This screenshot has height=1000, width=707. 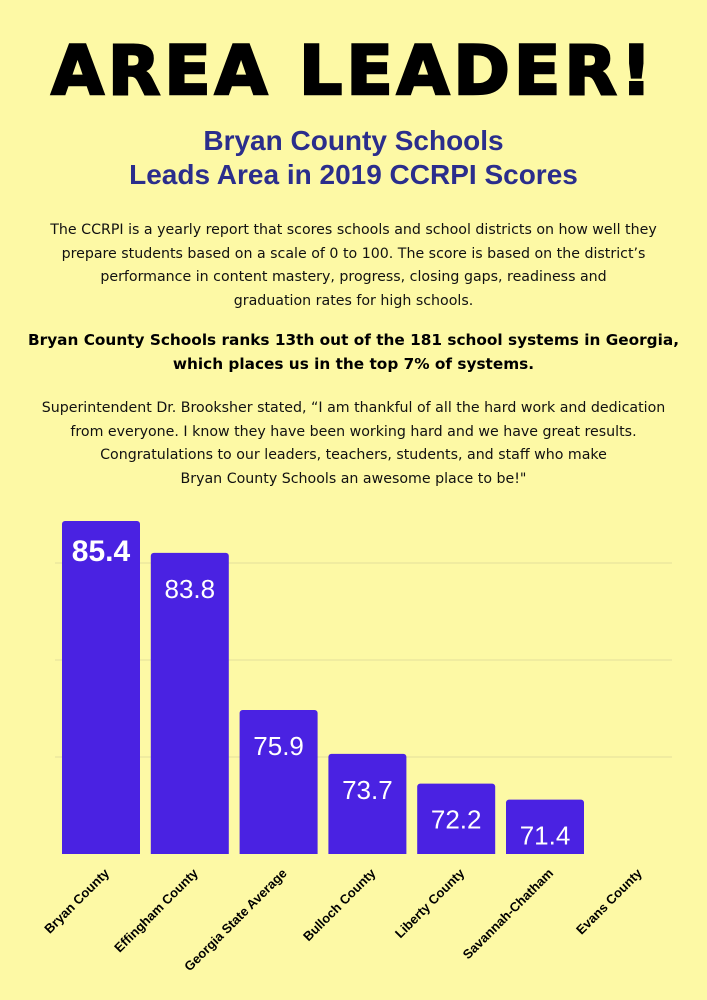 I want to click on bar-group: 73.7, so click(x=367, y=805).